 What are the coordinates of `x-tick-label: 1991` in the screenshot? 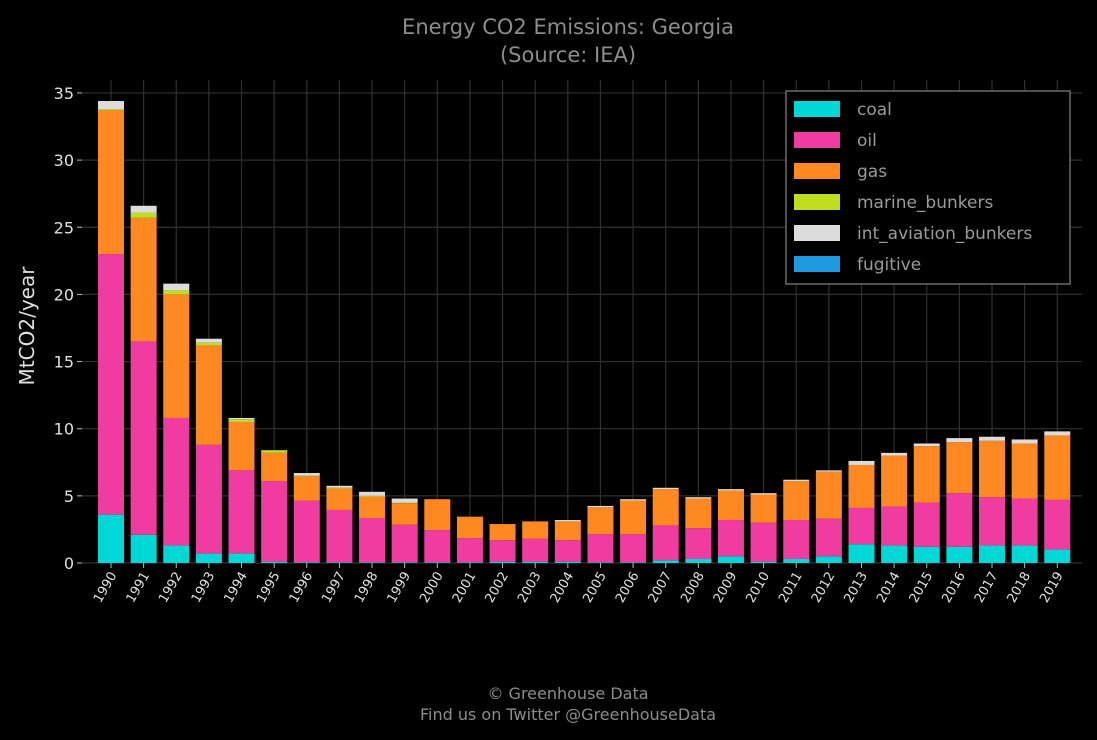 It's located at (139, 588).